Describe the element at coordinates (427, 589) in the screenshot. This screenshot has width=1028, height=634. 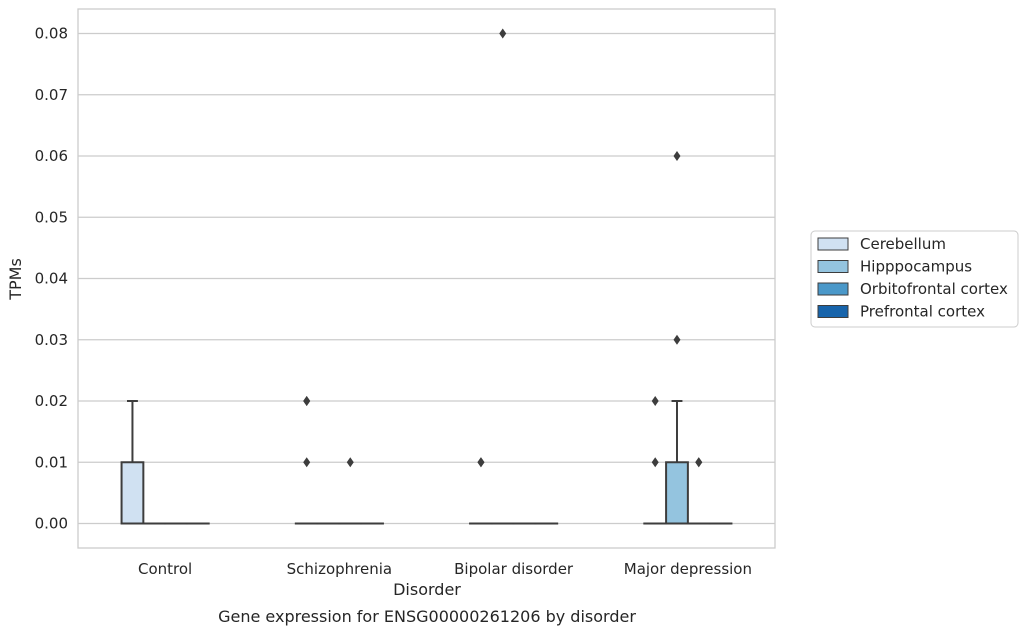
I see `x-axis-label: Disorder` at that location.